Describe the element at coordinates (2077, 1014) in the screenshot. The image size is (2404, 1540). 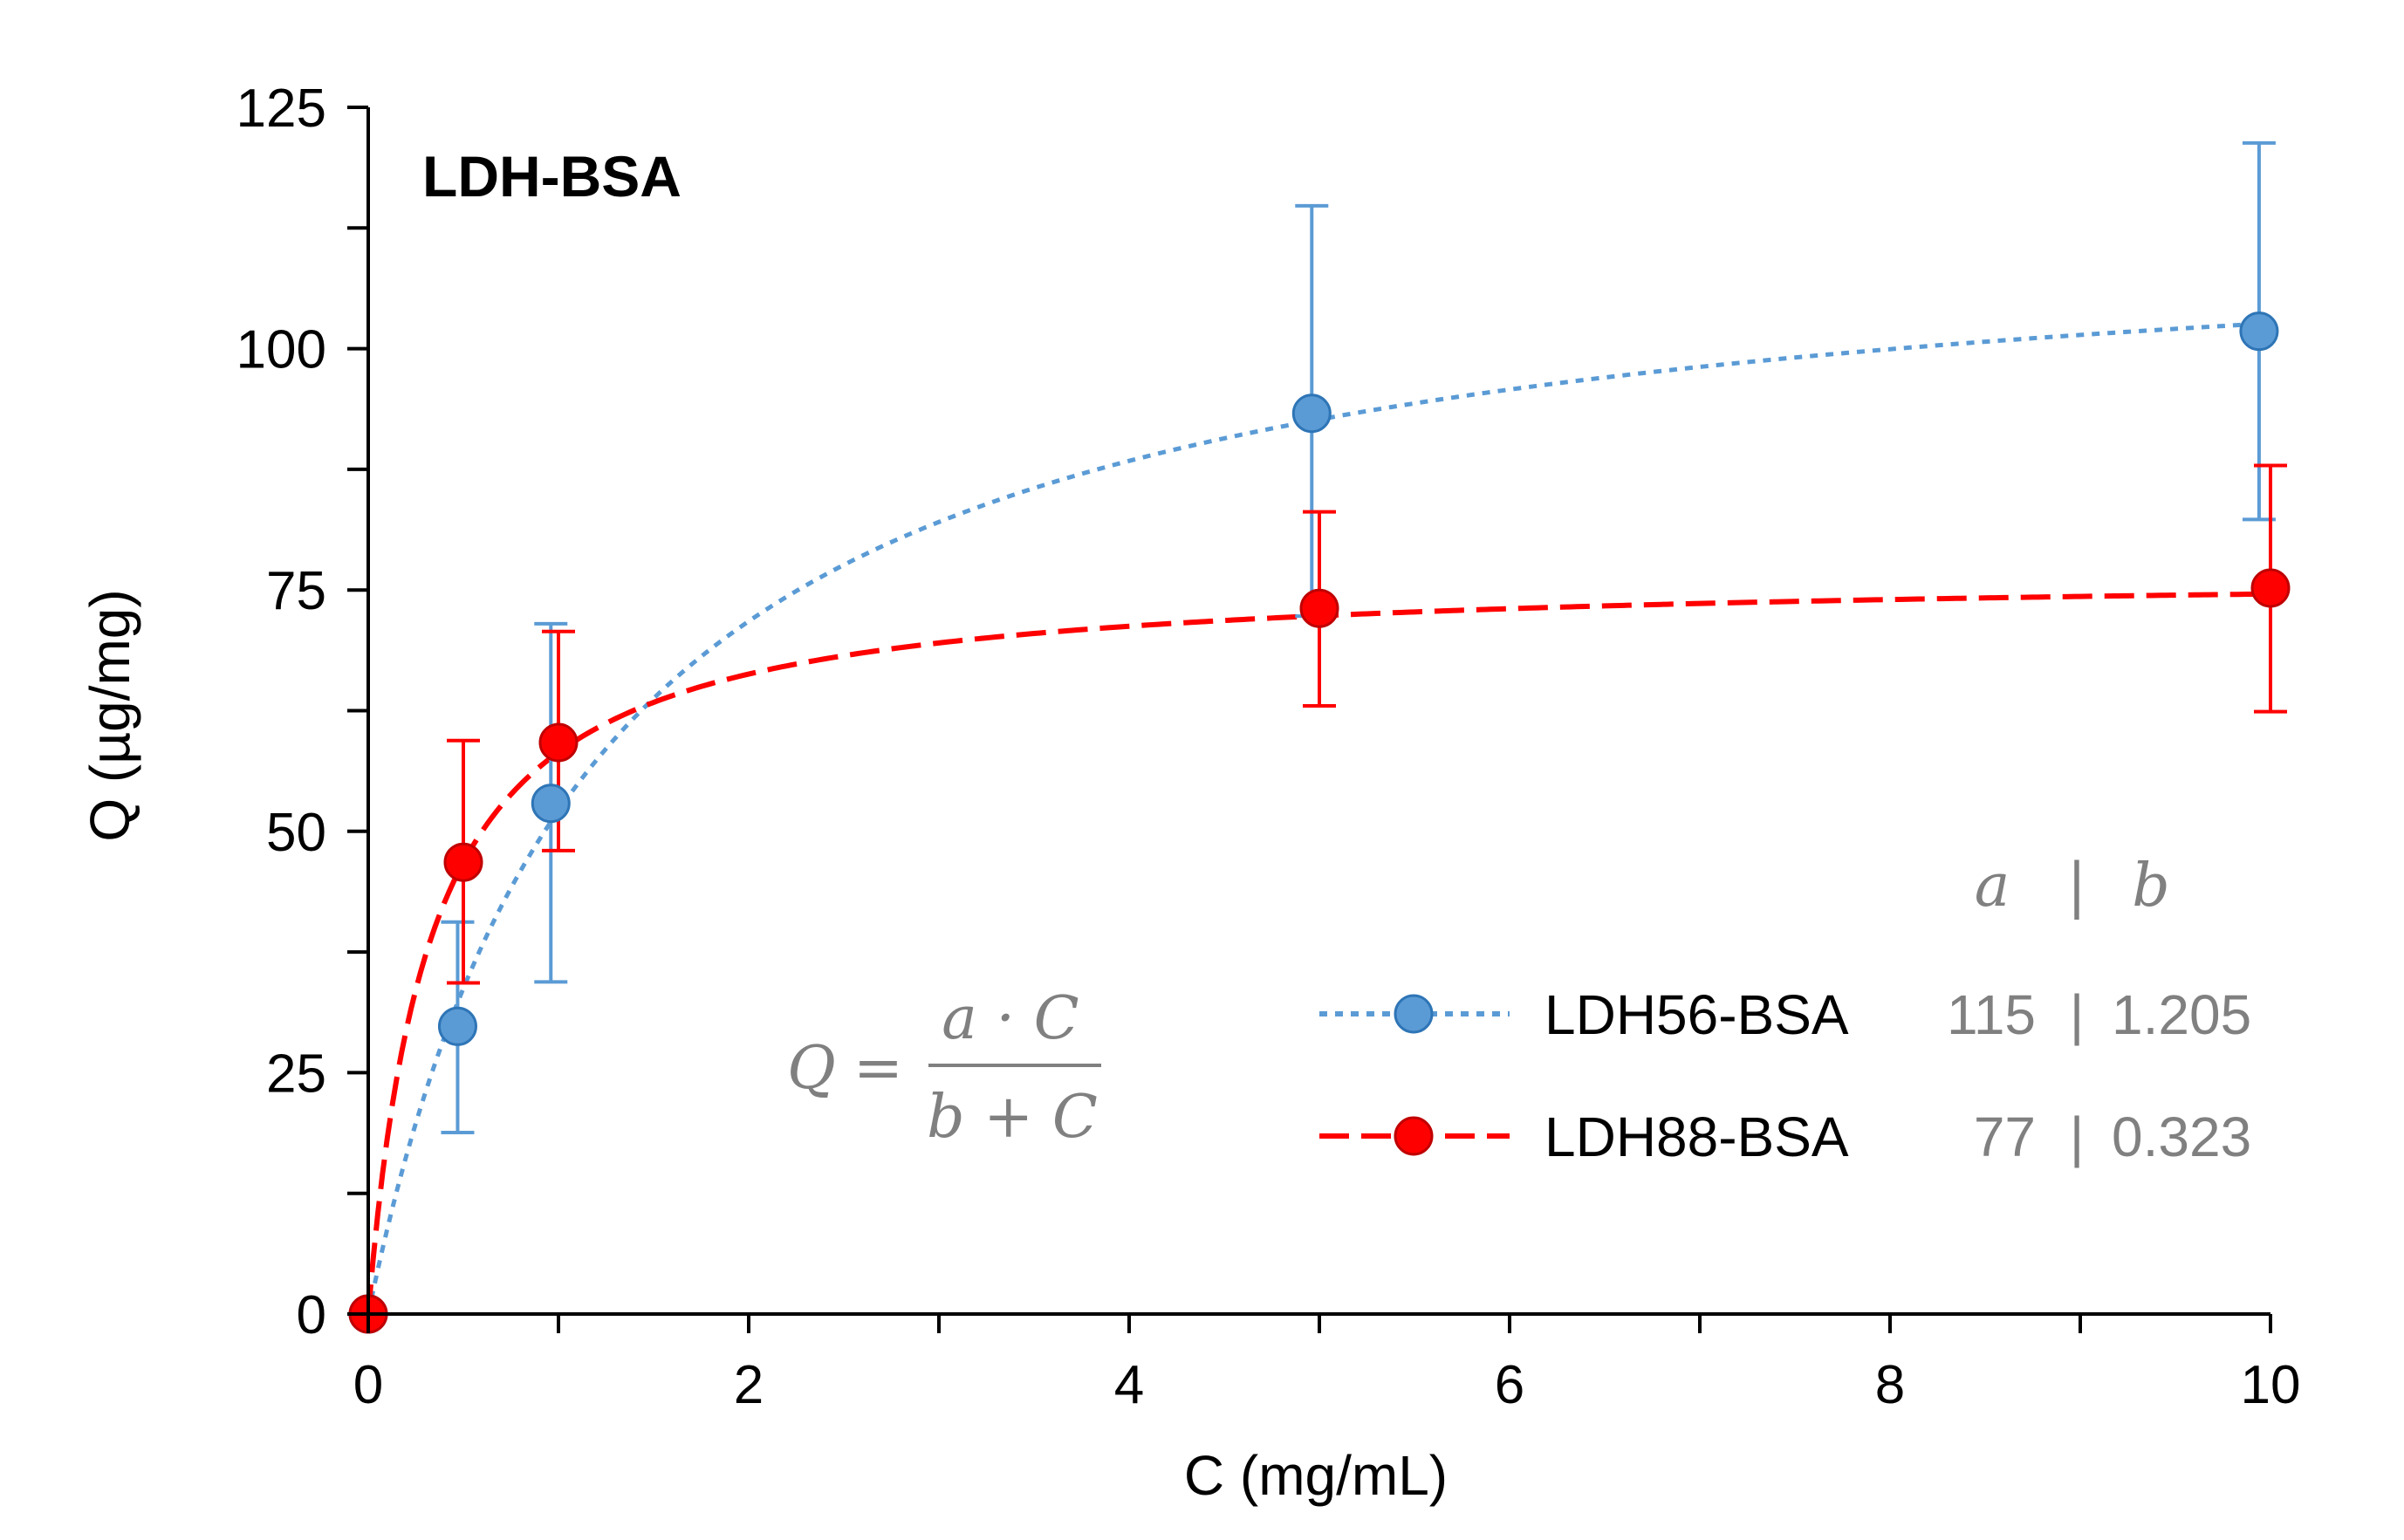
I see `legend-param-sep-ldh56: |` at that location.